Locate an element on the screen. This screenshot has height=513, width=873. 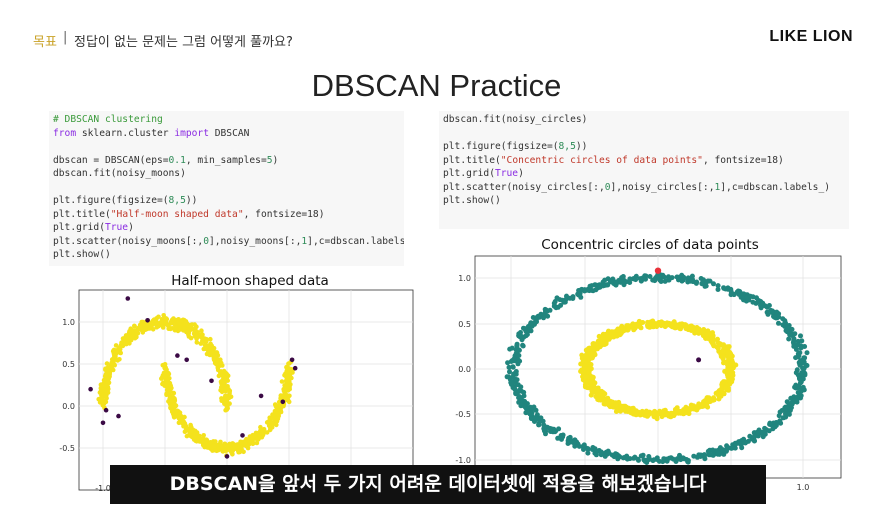
y-tick-label: 0.0 is located at coordinates (464, 369).